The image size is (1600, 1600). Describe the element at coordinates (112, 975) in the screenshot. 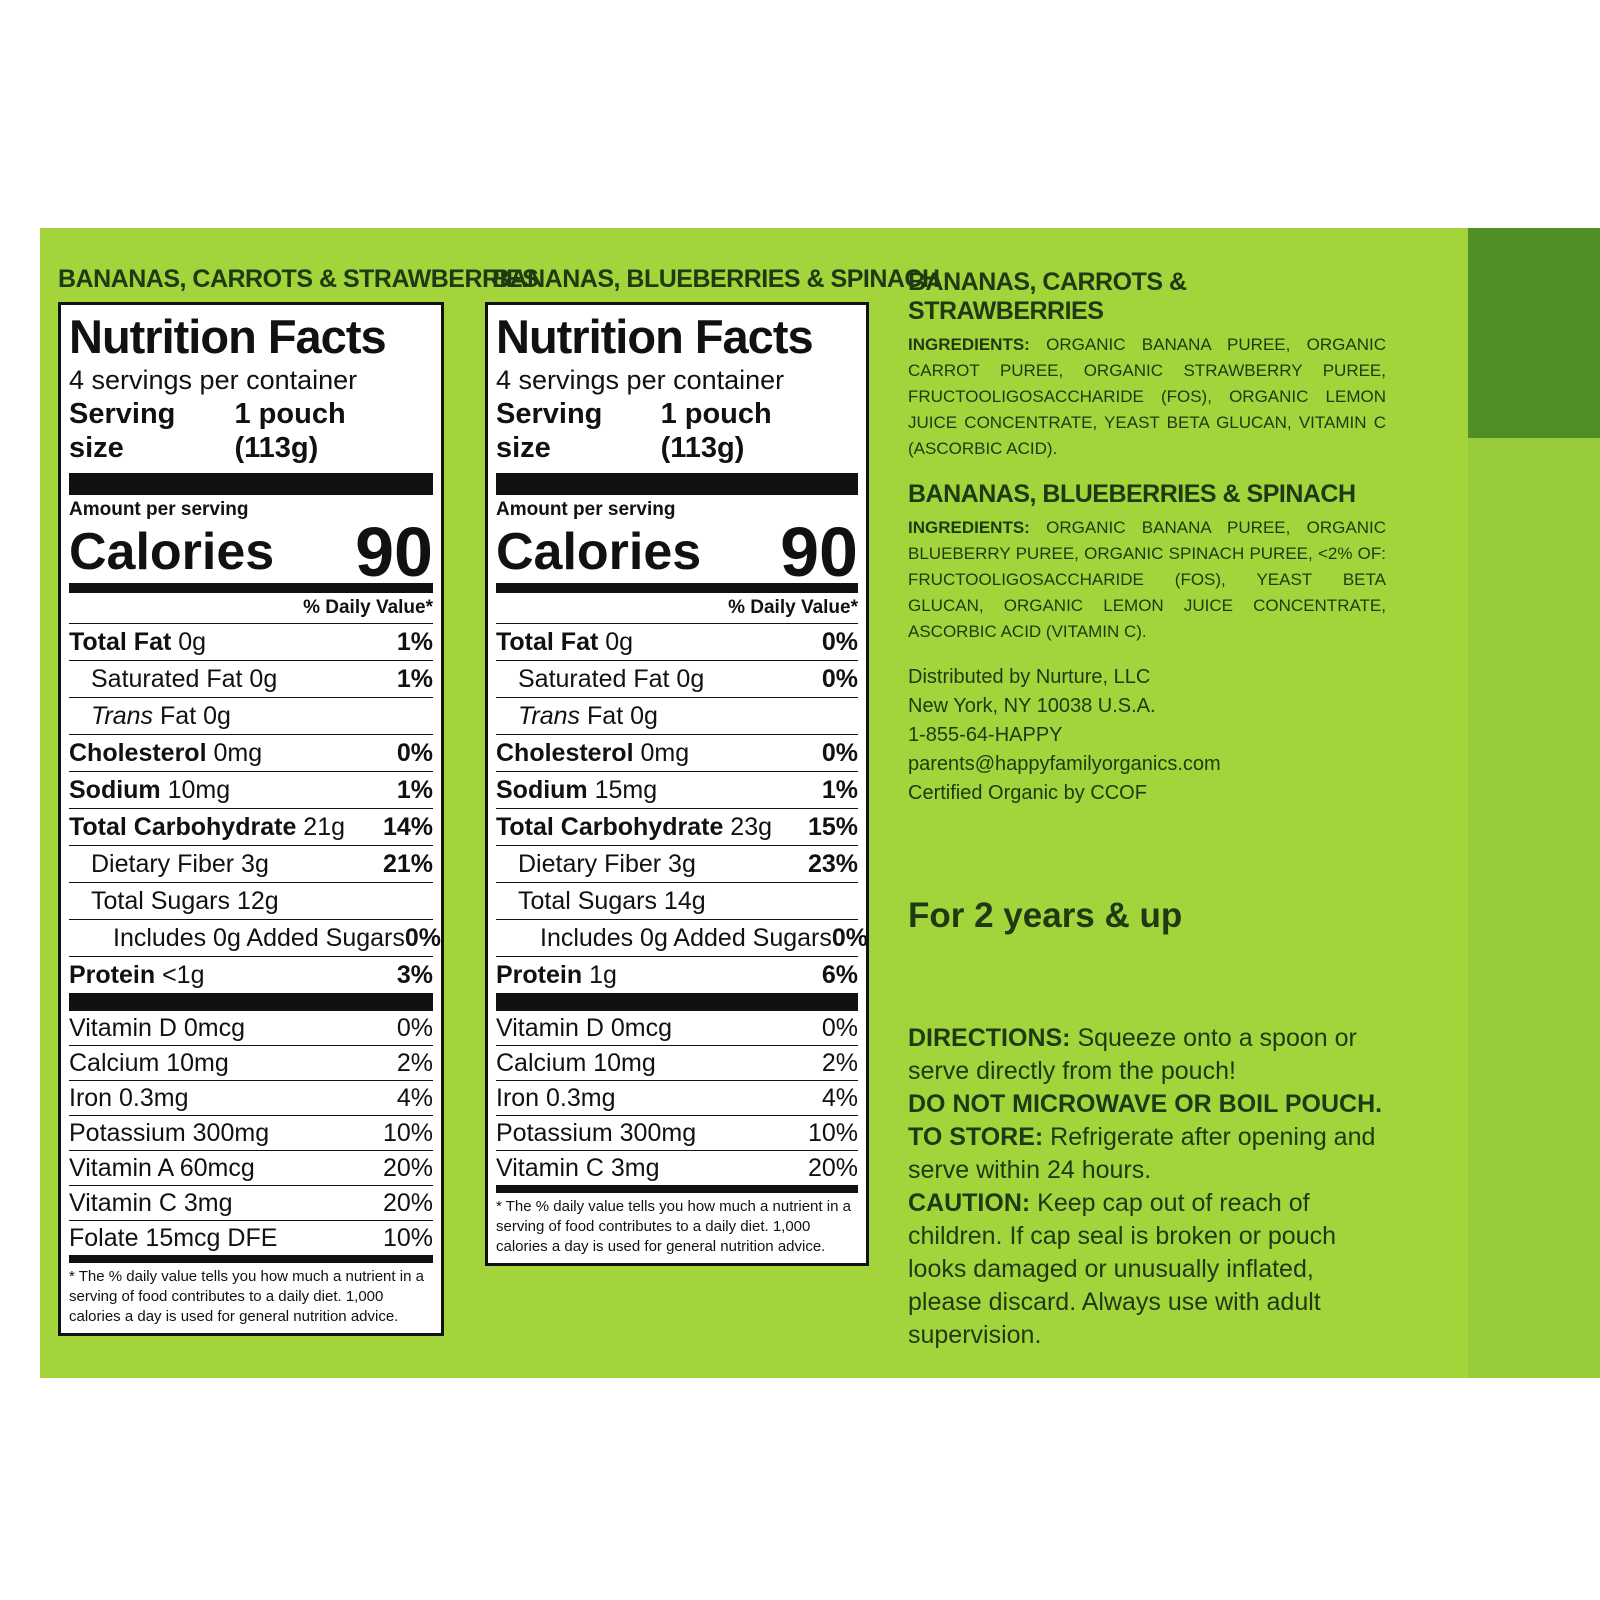

I see `nutrient-name: Protein` at that location.